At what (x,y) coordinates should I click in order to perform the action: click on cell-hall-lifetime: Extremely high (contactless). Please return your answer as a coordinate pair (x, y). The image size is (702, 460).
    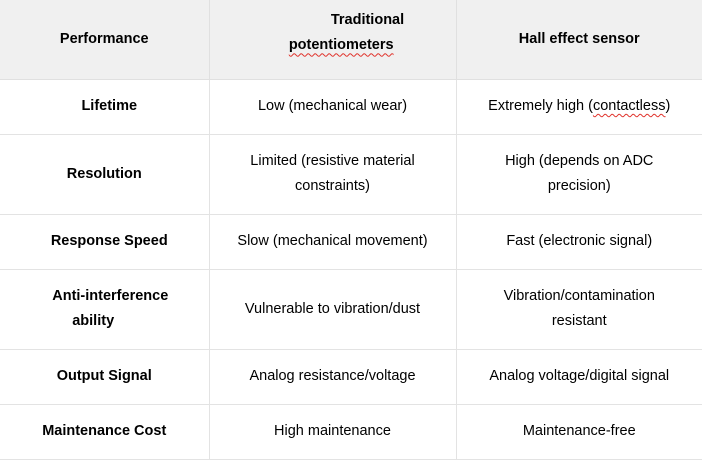
    Looking at the image, I should click on (579, 107).